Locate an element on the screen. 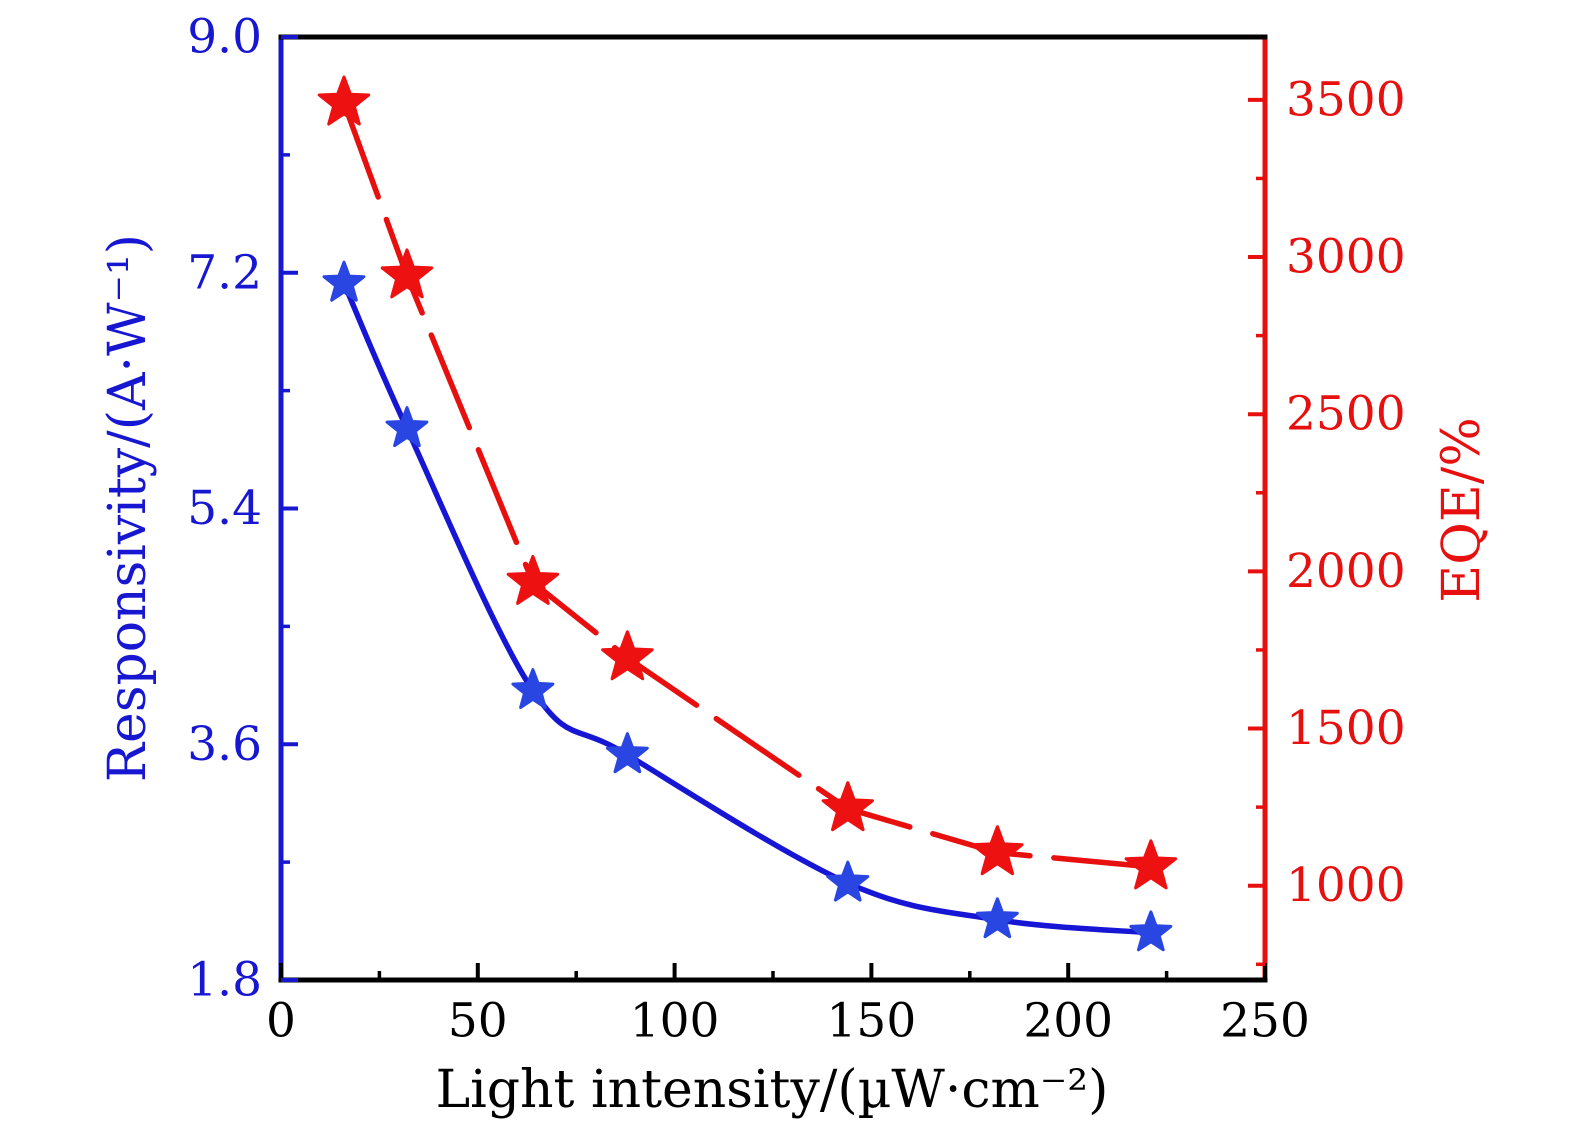  x-tick-label-0: 0 is located at coordinates (281, 1021).